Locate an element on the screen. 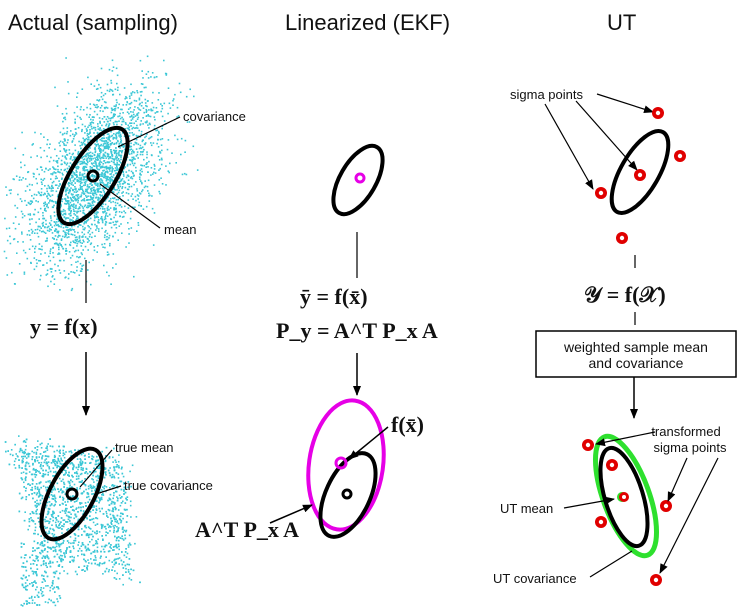 The image size is (744, 614). true-mean-pointer is located at coordinates (96, 468).